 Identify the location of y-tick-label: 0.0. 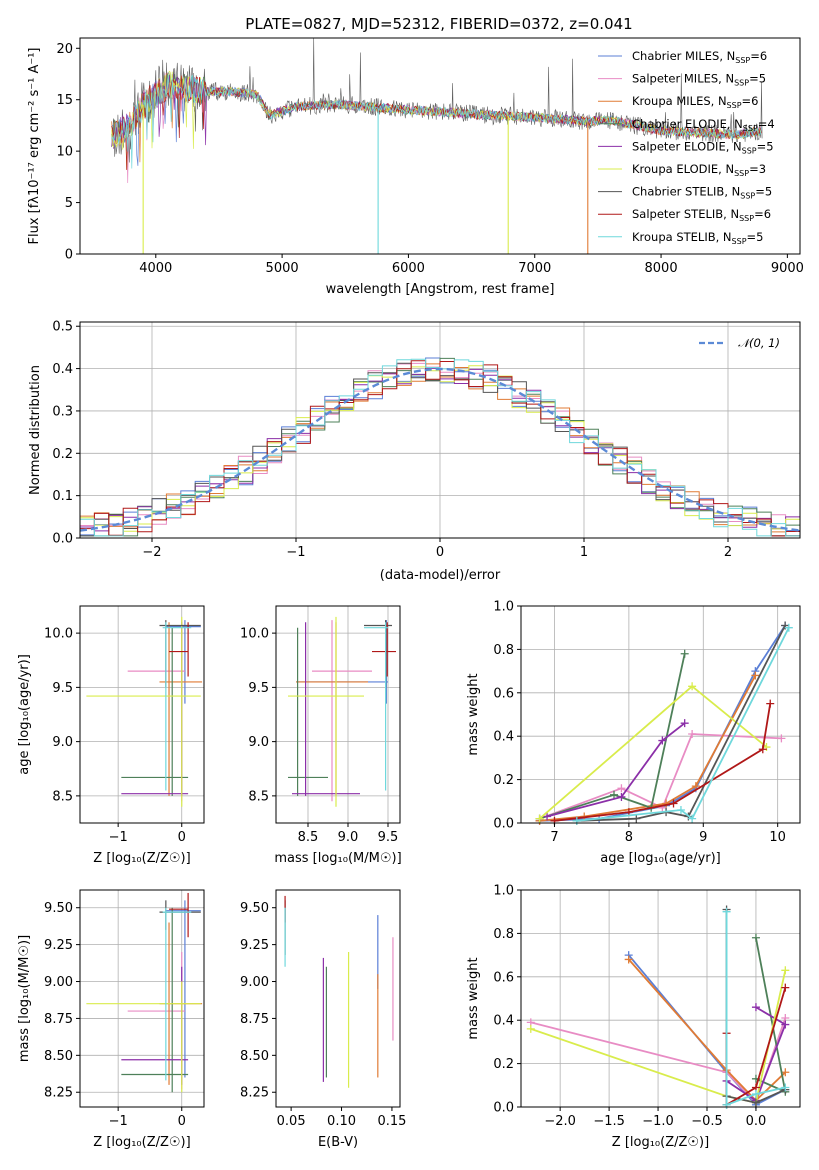
(503, 824).